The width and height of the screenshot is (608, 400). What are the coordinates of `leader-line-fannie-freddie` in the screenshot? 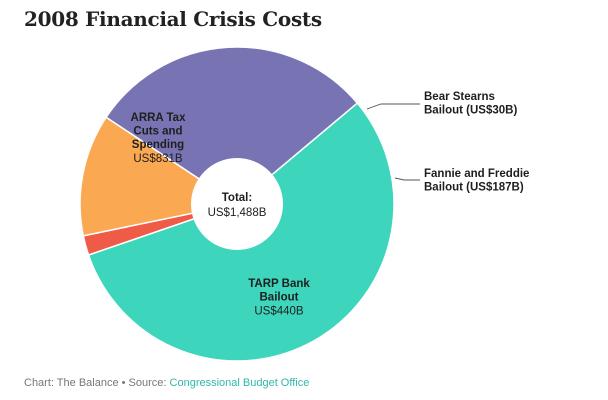 It's located at (407, 179).